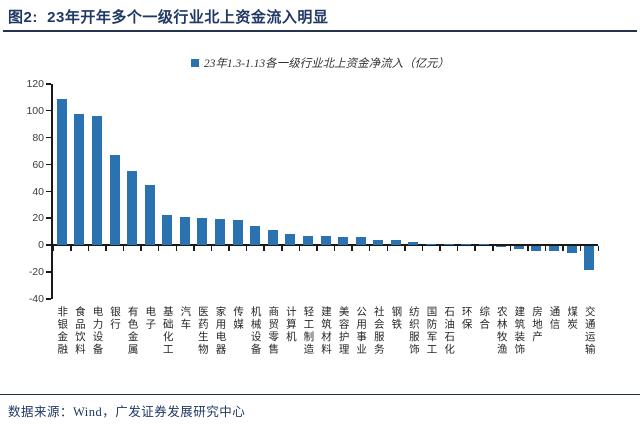  Describe the element at coordinates (185, 318) in the screenshot. I see `x-tick-label: 汽车` at that location.